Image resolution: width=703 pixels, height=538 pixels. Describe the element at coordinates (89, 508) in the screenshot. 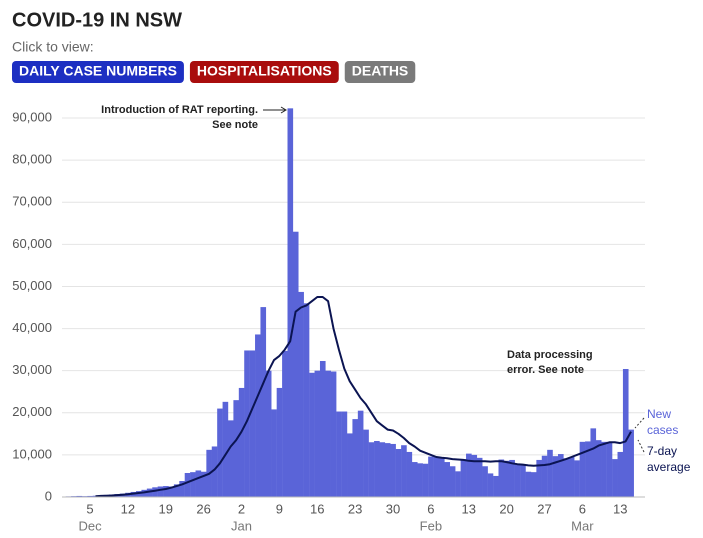

I see `x-tick-label: 5` at that location.